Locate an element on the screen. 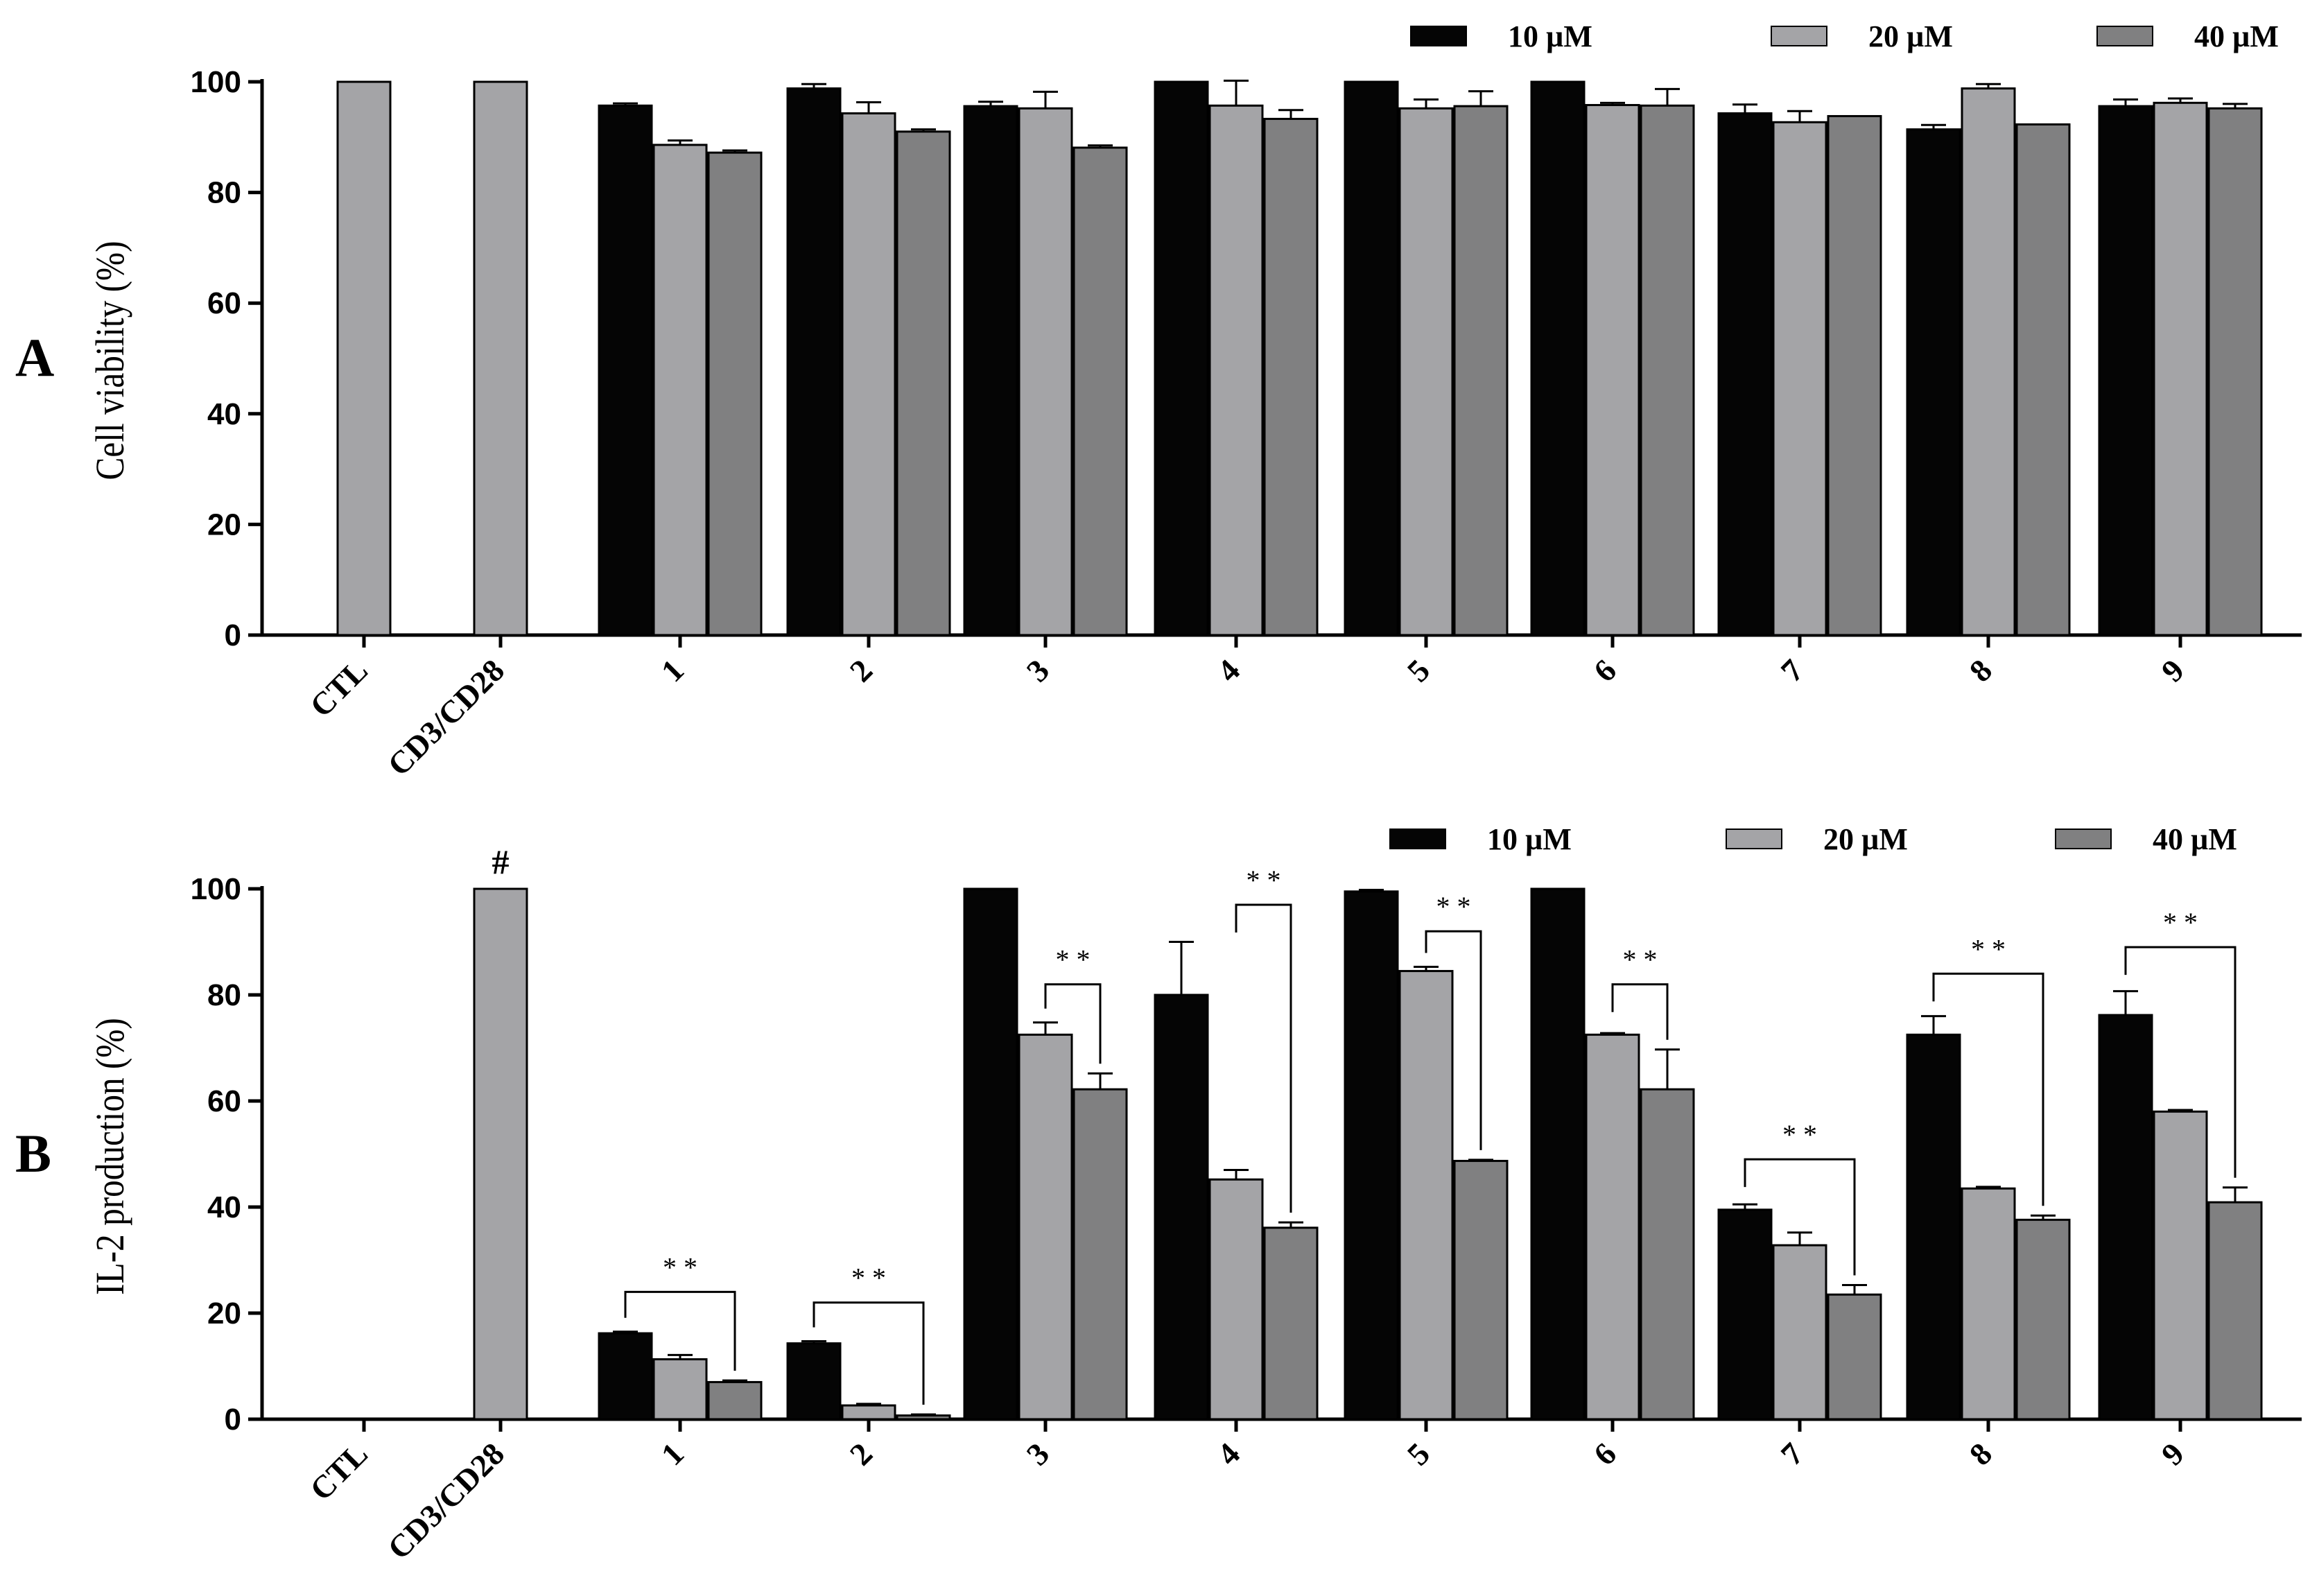 This screenshot has height=1596, width=2319. legend-swatch-20M is located at coordinates (1799, 36).